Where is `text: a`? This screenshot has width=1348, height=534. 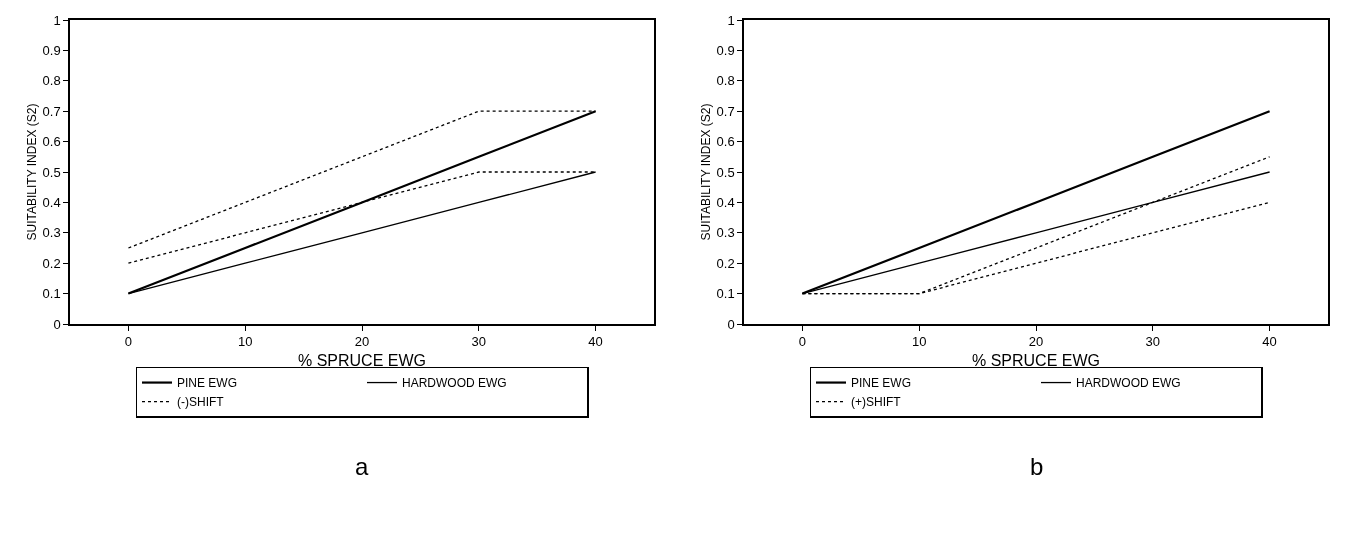
text: a is located at coordinates (362, 466).